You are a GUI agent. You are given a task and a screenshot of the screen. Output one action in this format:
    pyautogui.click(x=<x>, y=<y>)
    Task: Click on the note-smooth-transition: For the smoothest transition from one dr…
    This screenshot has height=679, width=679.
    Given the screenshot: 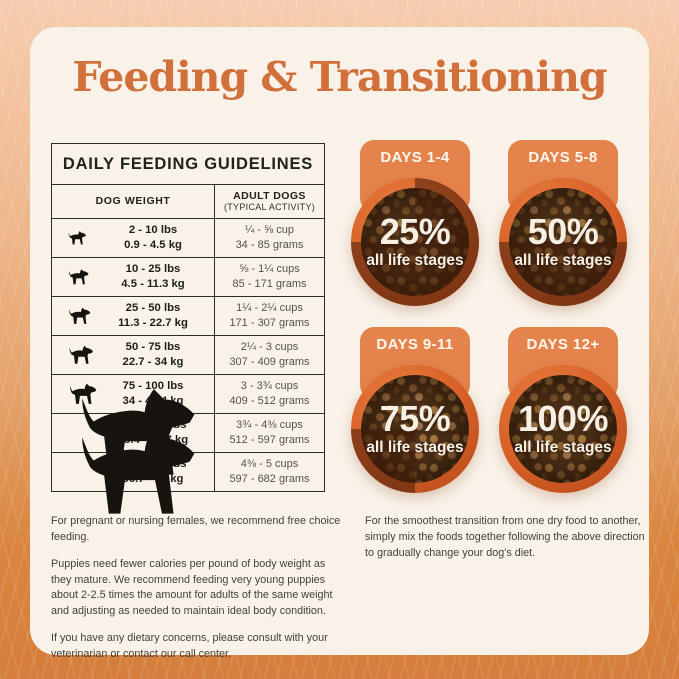 What is the action you would take?
    pyautogui.click(x=505, y=537)
    